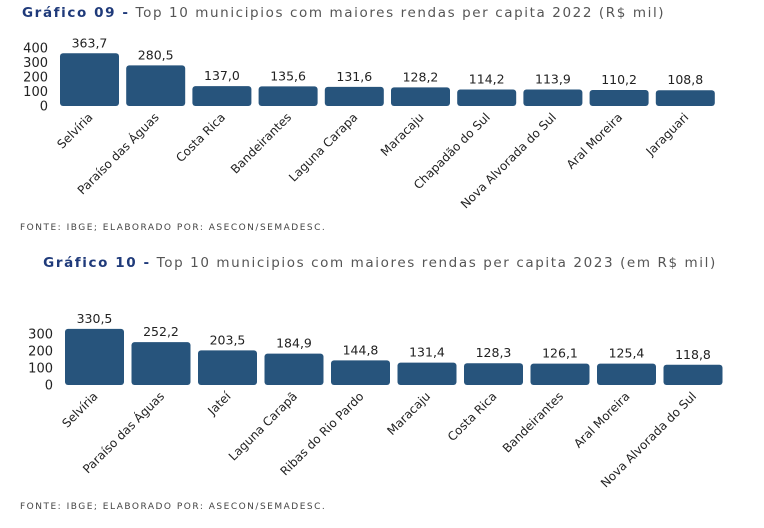 This screenshot has width=764, height=528. I want to click on data-label: 144,8, so click(361, 349).